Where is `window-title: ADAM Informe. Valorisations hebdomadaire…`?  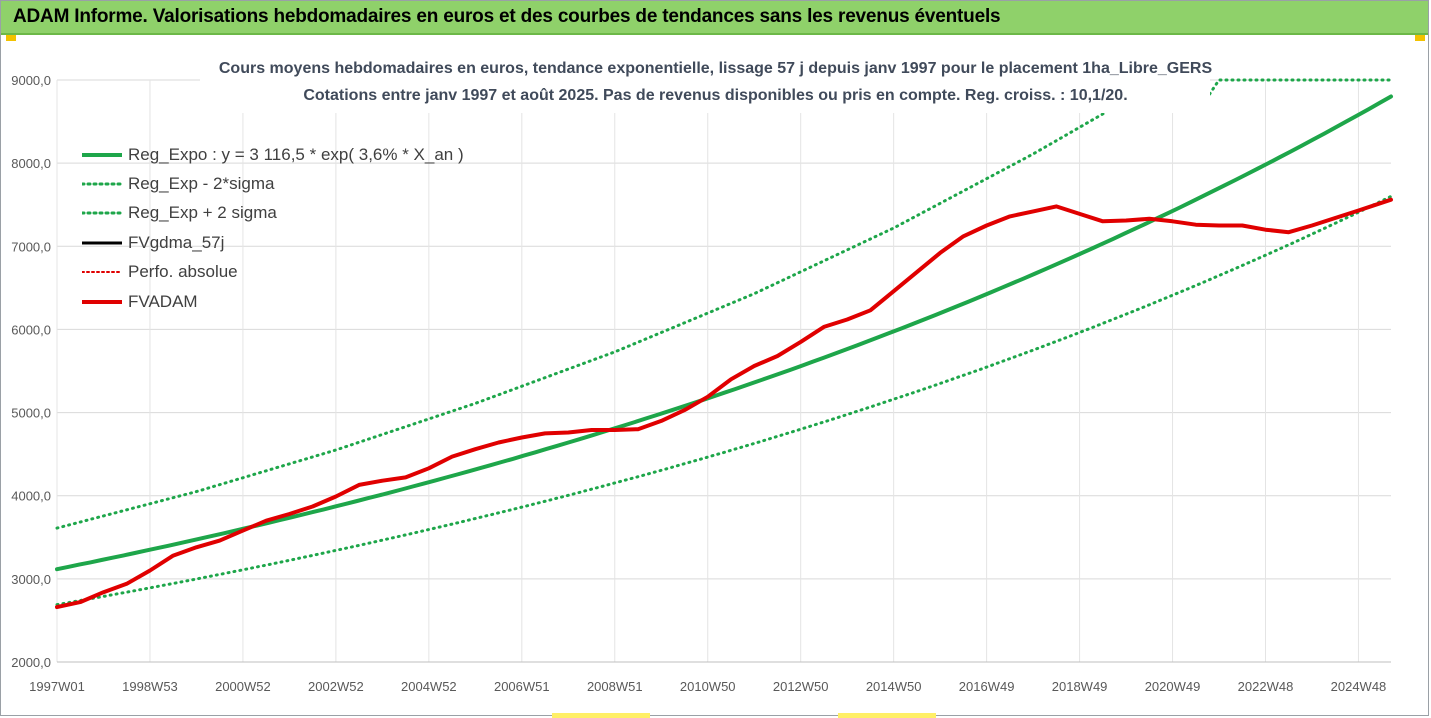
window-title: ADAM Informe. Valorisations hebdomadaire… is located at coordinates (507, 16).